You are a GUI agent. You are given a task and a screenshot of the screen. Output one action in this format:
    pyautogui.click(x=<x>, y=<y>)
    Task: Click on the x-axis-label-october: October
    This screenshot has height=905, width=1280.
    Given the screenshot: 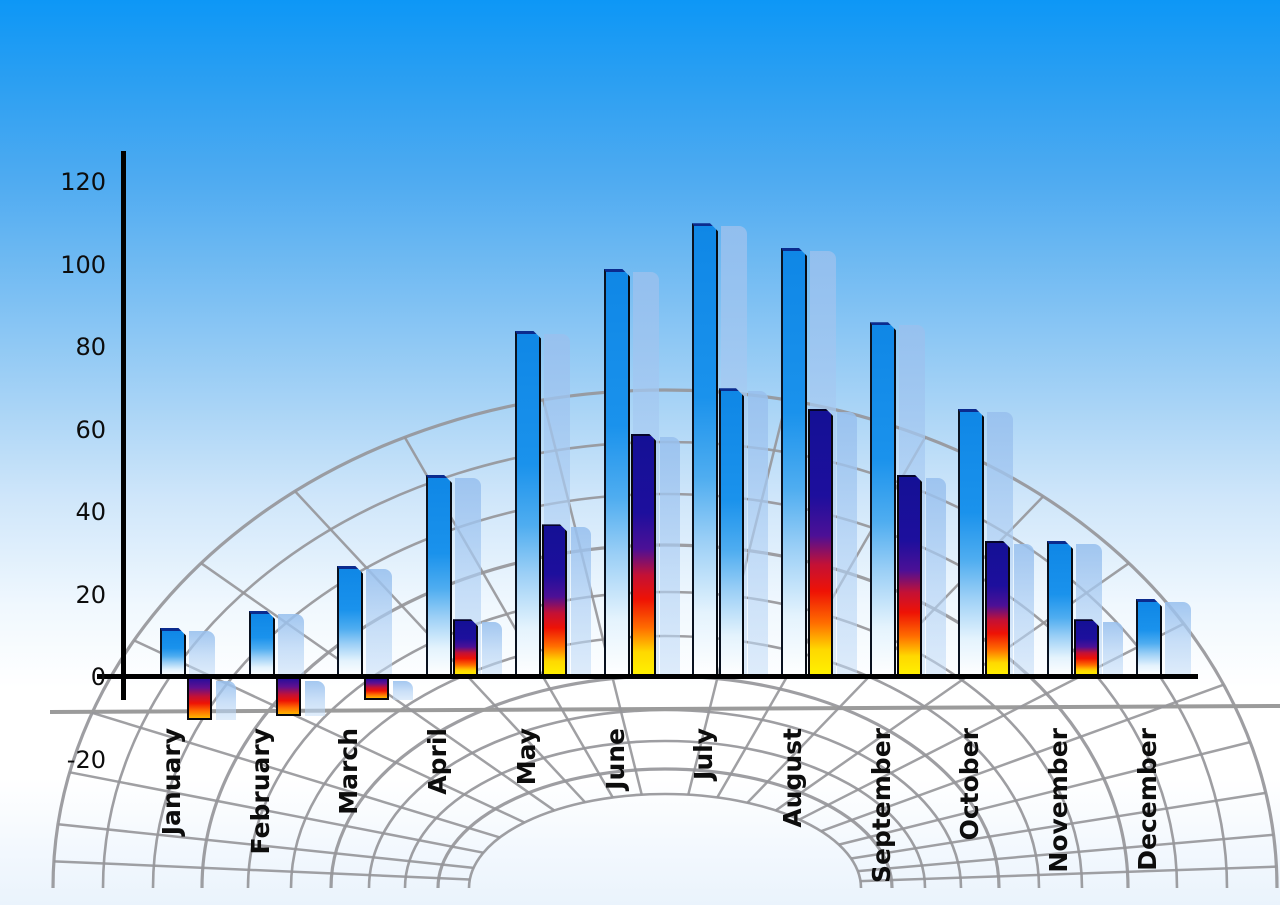 What is the action you would take?
    pyautogui.click(x=969, y=784)
    